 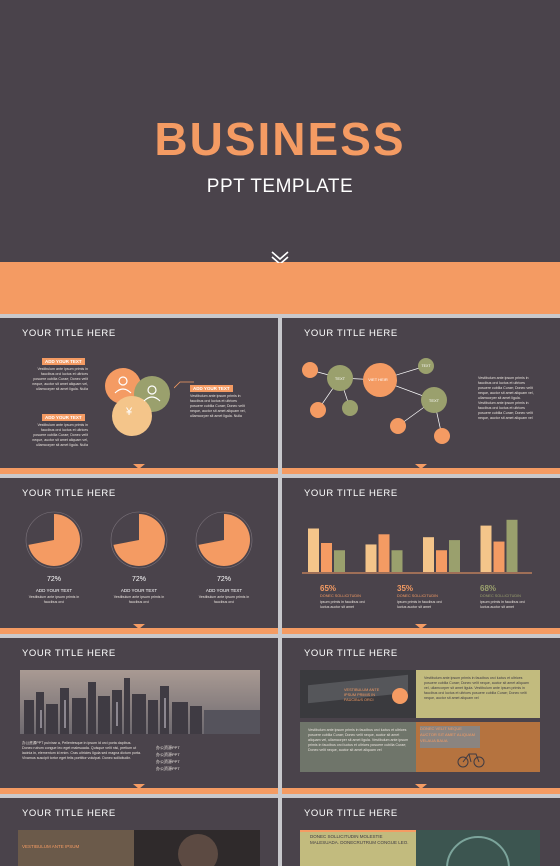 I want to click on slide-thumbnail-7: YOUR TITLE HERE VESTIBULUM ANTE IPSUM, so click(x=139, y=832).